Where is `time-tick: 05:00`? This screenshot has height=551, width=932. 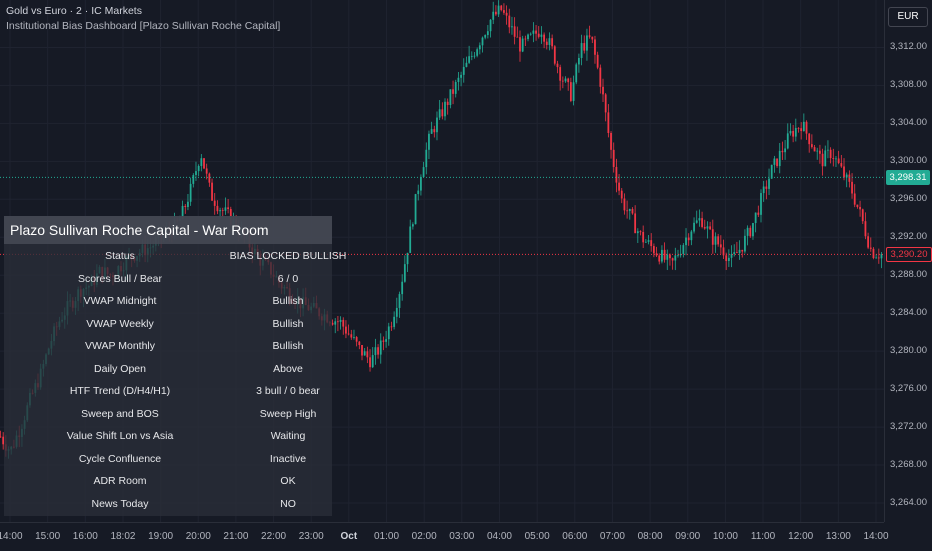 time-tick: 05:00 is located at coordinates (537, 536).